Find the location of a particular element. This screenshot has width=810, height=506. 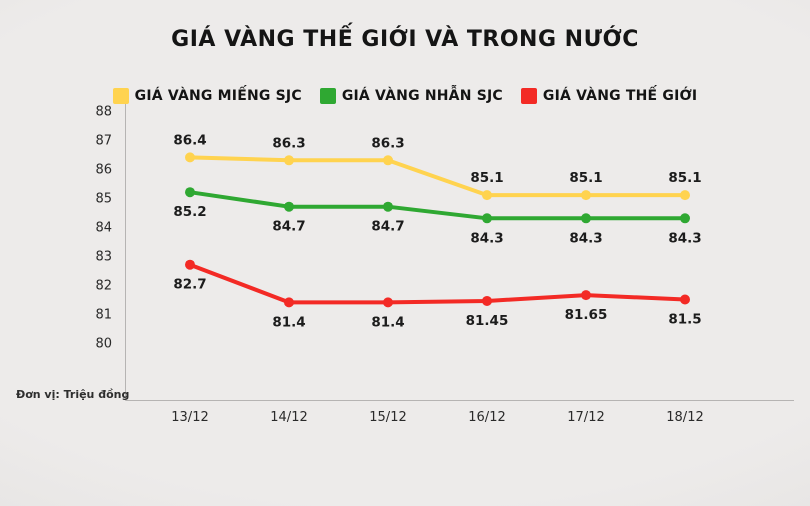

x-tick-label: 17/12 is located at coordinates (585, 417).